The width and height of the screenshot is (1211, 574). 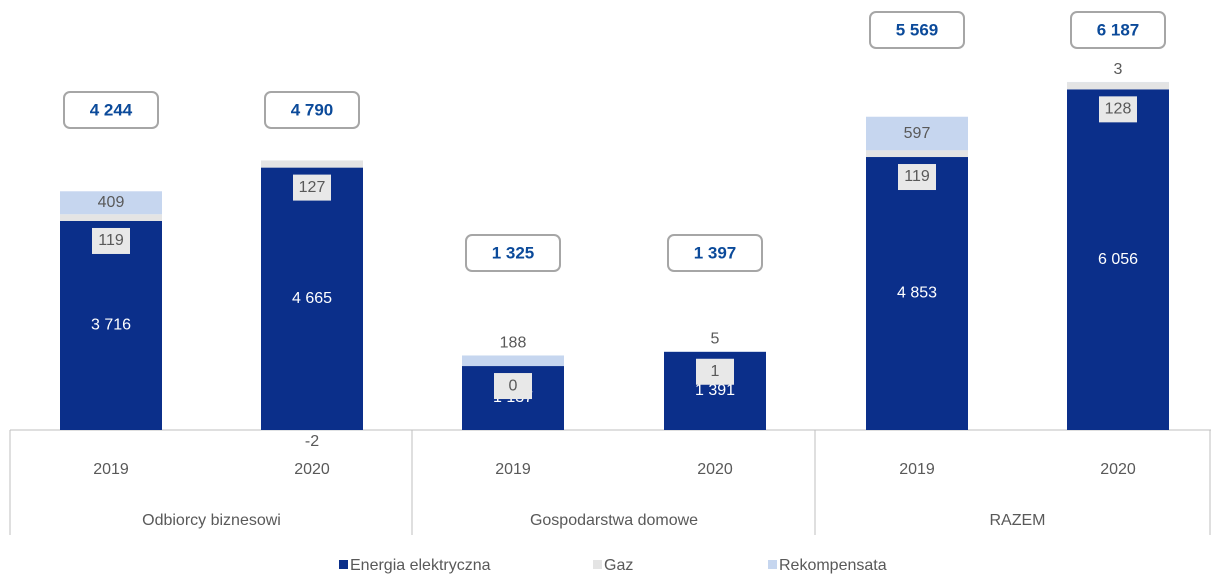 What do you see at coordinates (1018, 520) in the screenshot?
I see `group-label: RAZEM` at bounding box center [1018, 520].